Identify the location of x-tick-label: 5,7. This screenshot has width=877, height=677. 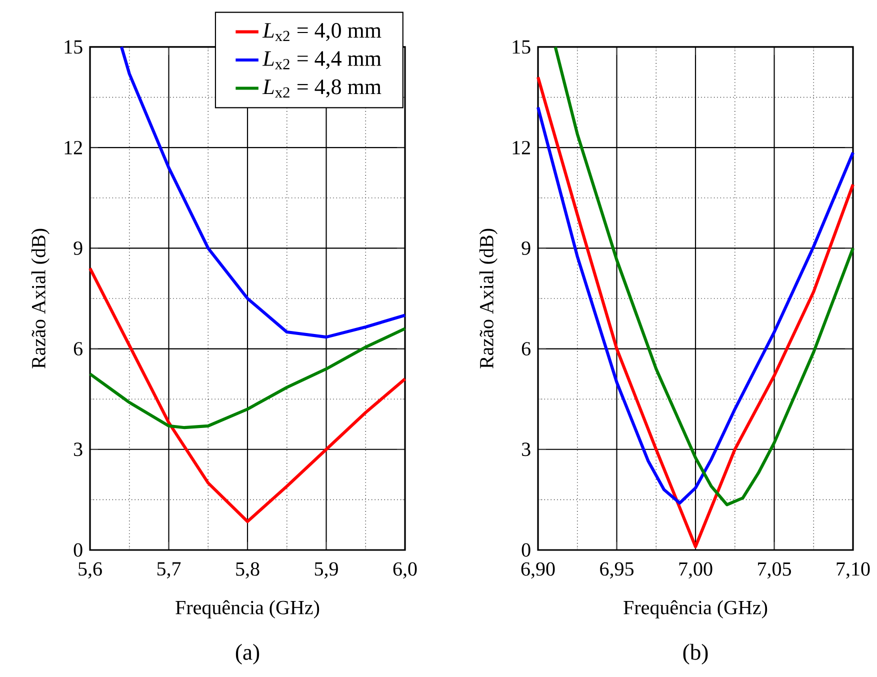
(169, 570).